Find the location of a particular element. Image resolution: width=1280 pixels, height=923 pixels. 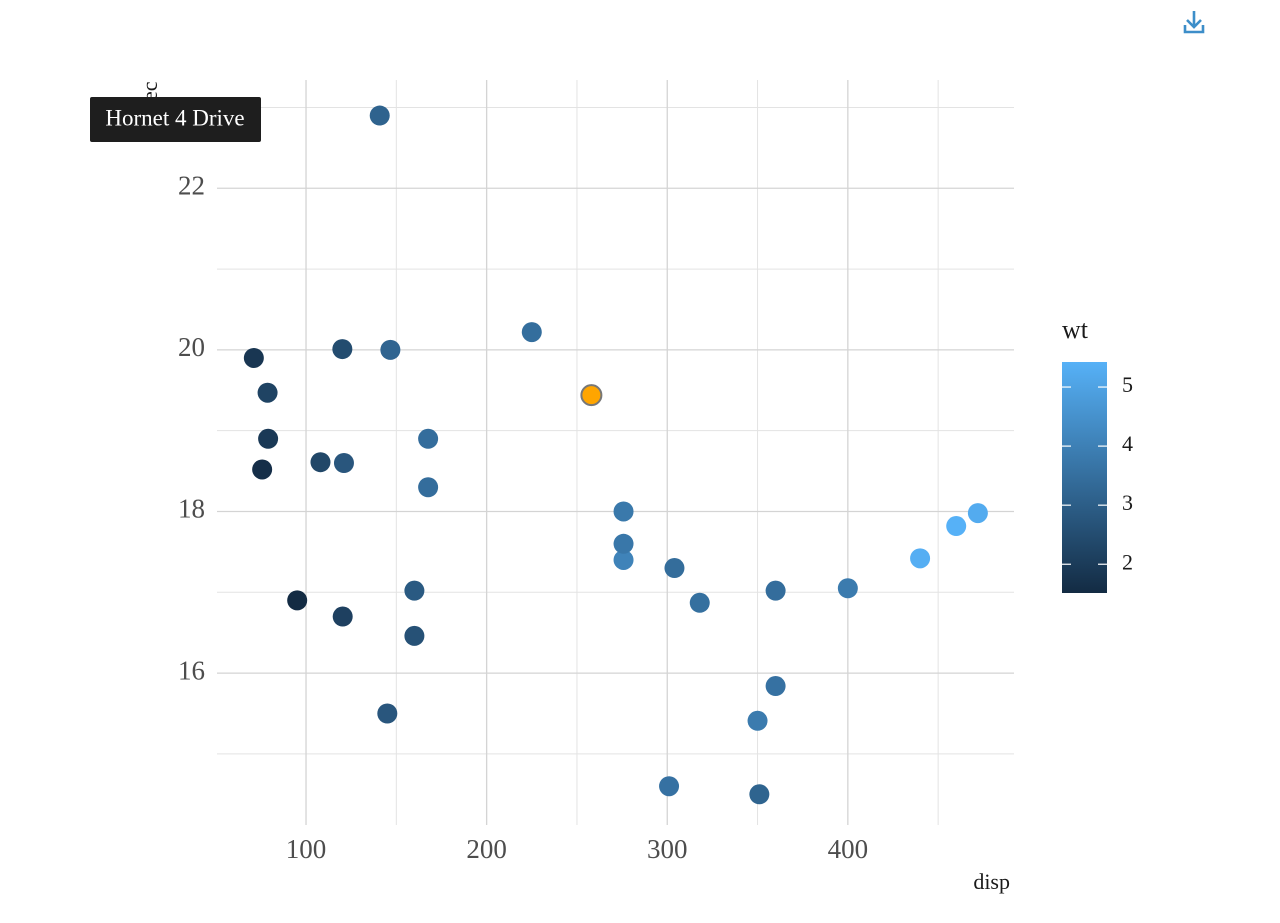

x-tick-label: 200 is located at coordinates (486, 849).